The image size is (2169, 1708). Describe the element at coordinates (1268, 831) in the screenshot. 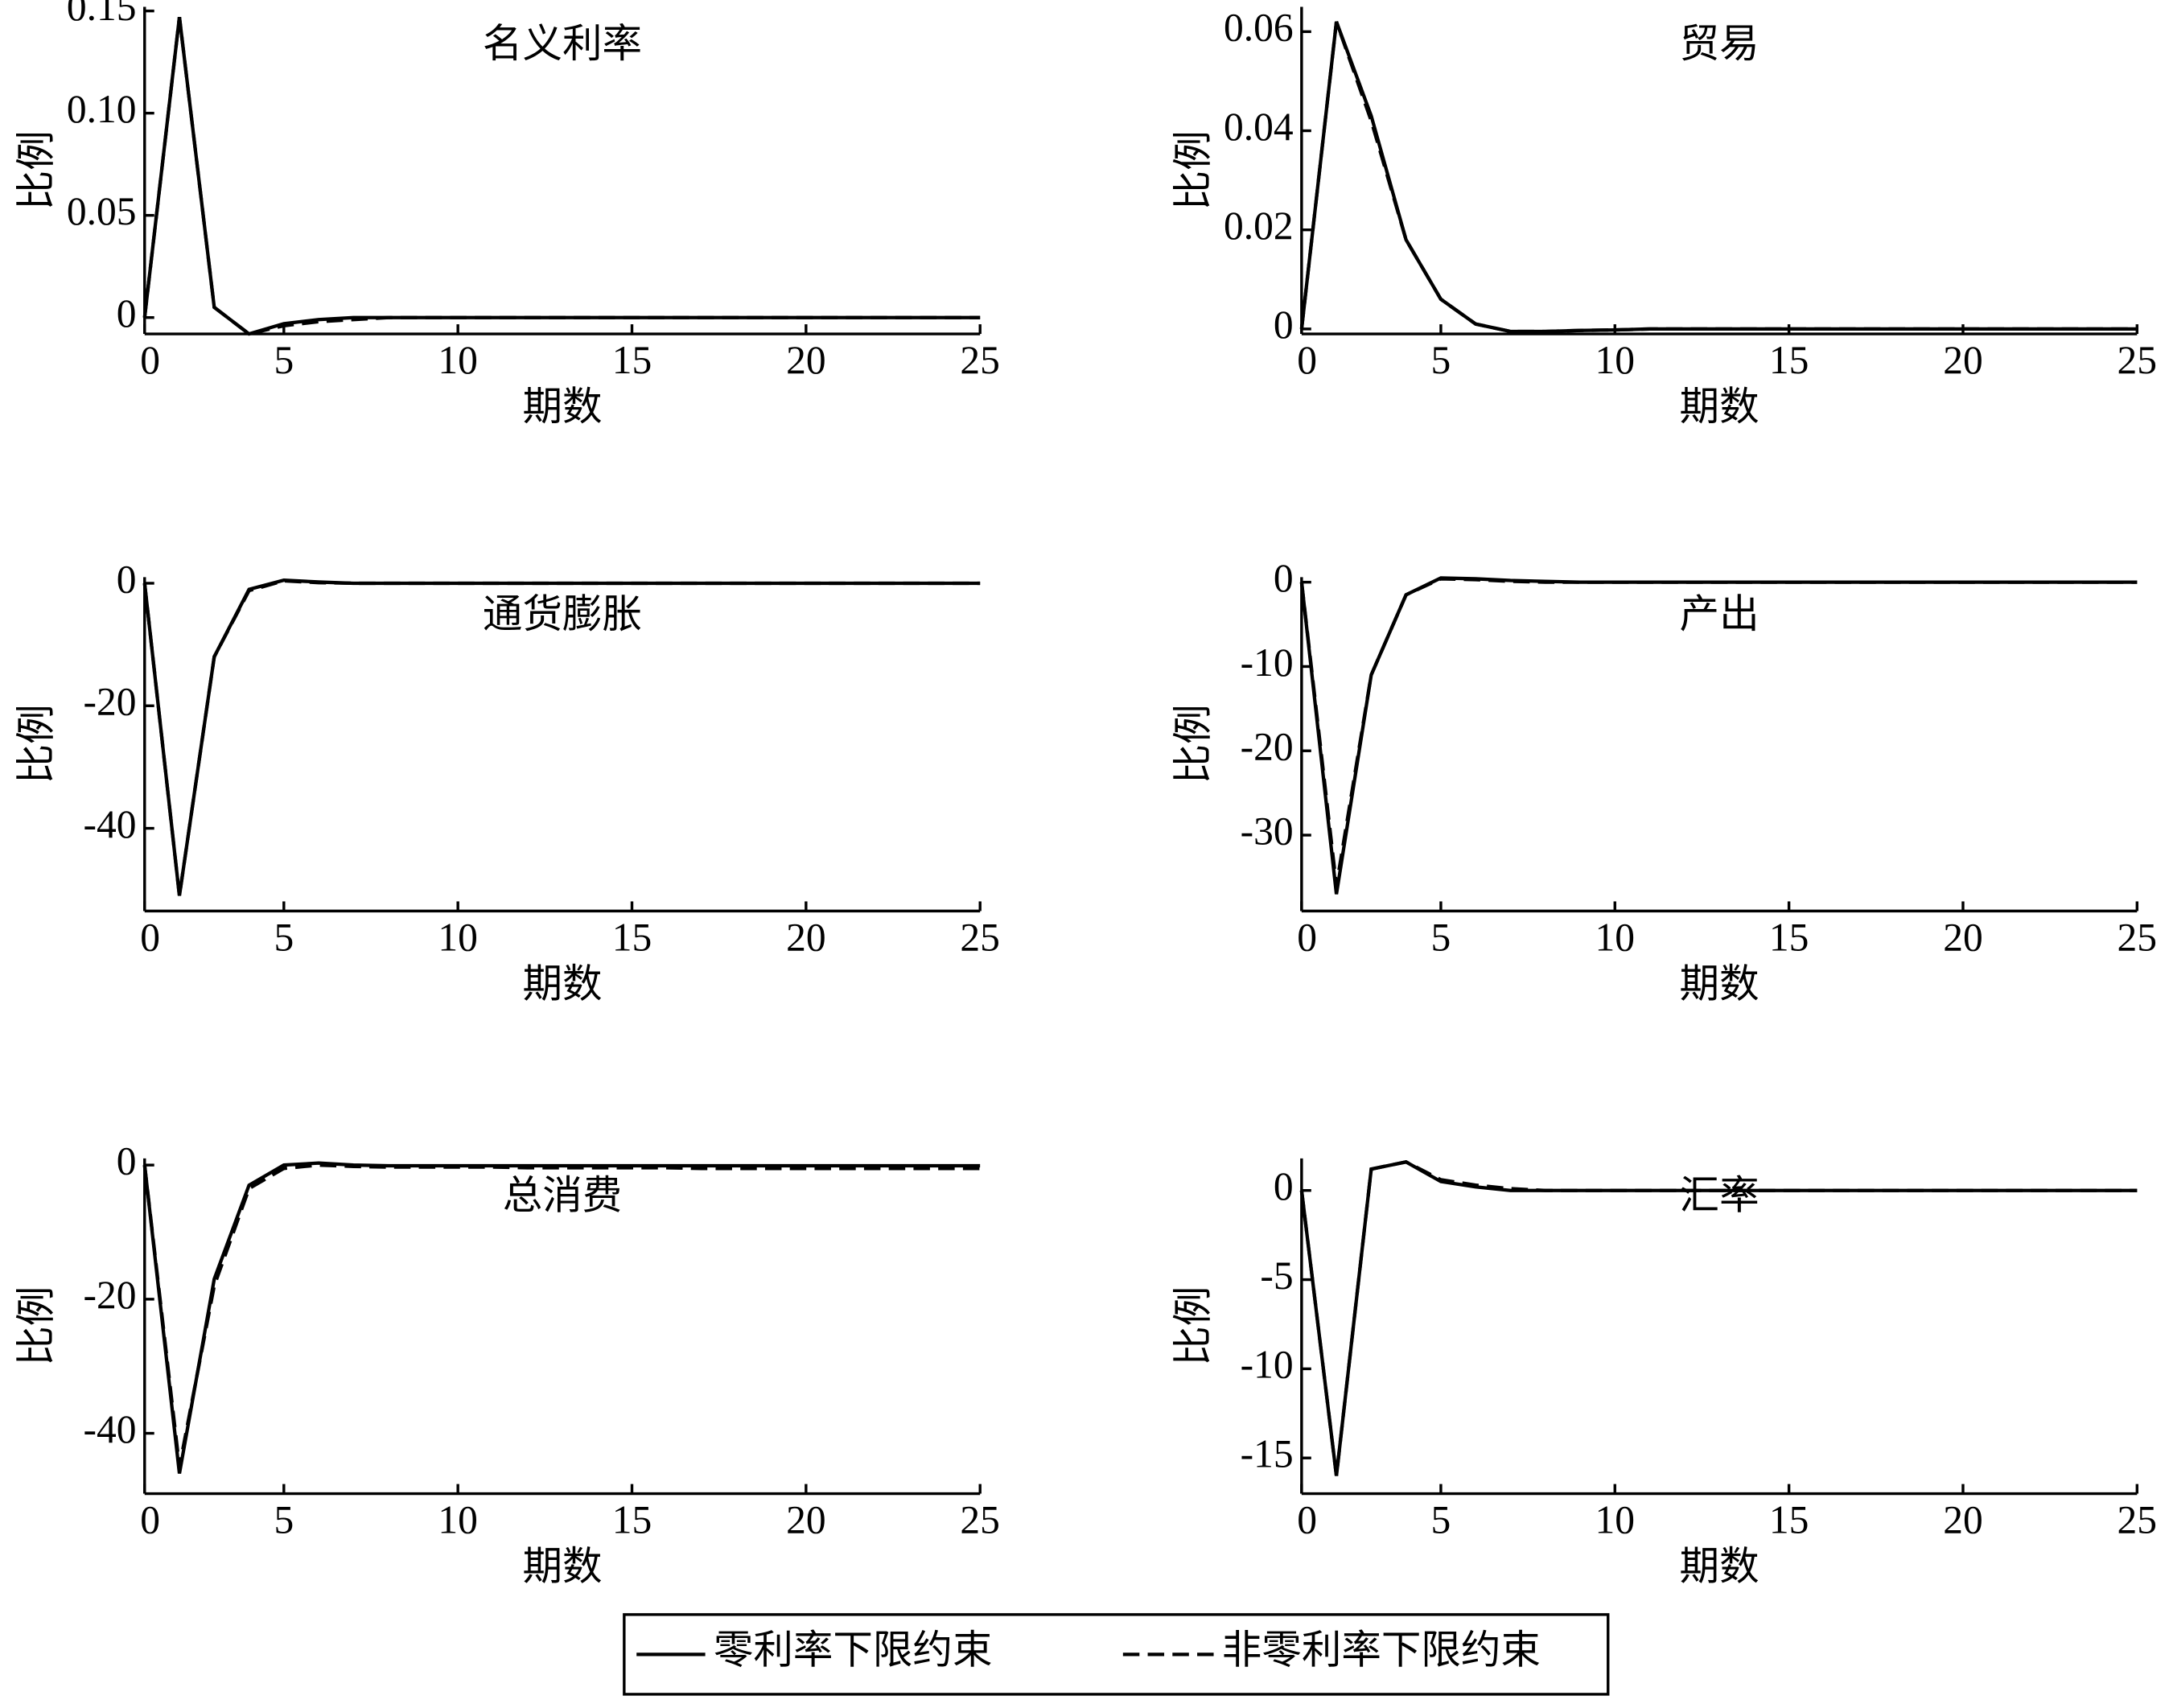

I see `y-tick-label: -30` at that location.